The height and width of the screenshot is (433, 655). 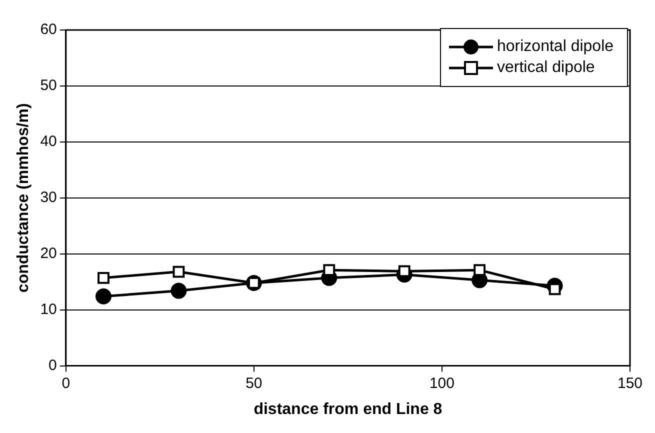 What do you see at coordinates (254, 383) in the screenshot?
I see `x-tick-label: 50` at bounding box center [254, 383].